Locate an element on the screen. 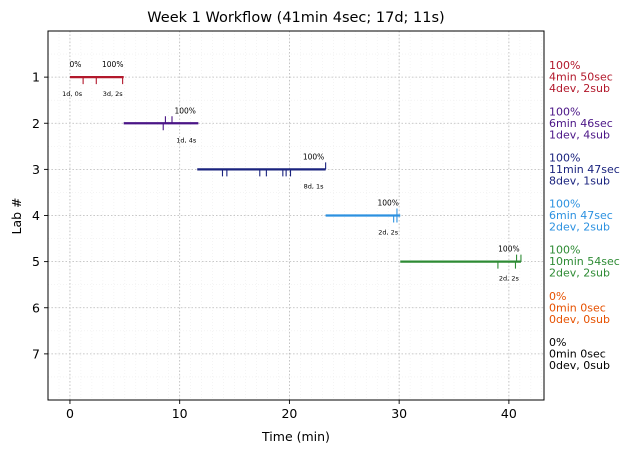 This screenshot has width=630, height=457. lab-1-summary-line: 4dev, 2sub is located at coordinates (579, 88).